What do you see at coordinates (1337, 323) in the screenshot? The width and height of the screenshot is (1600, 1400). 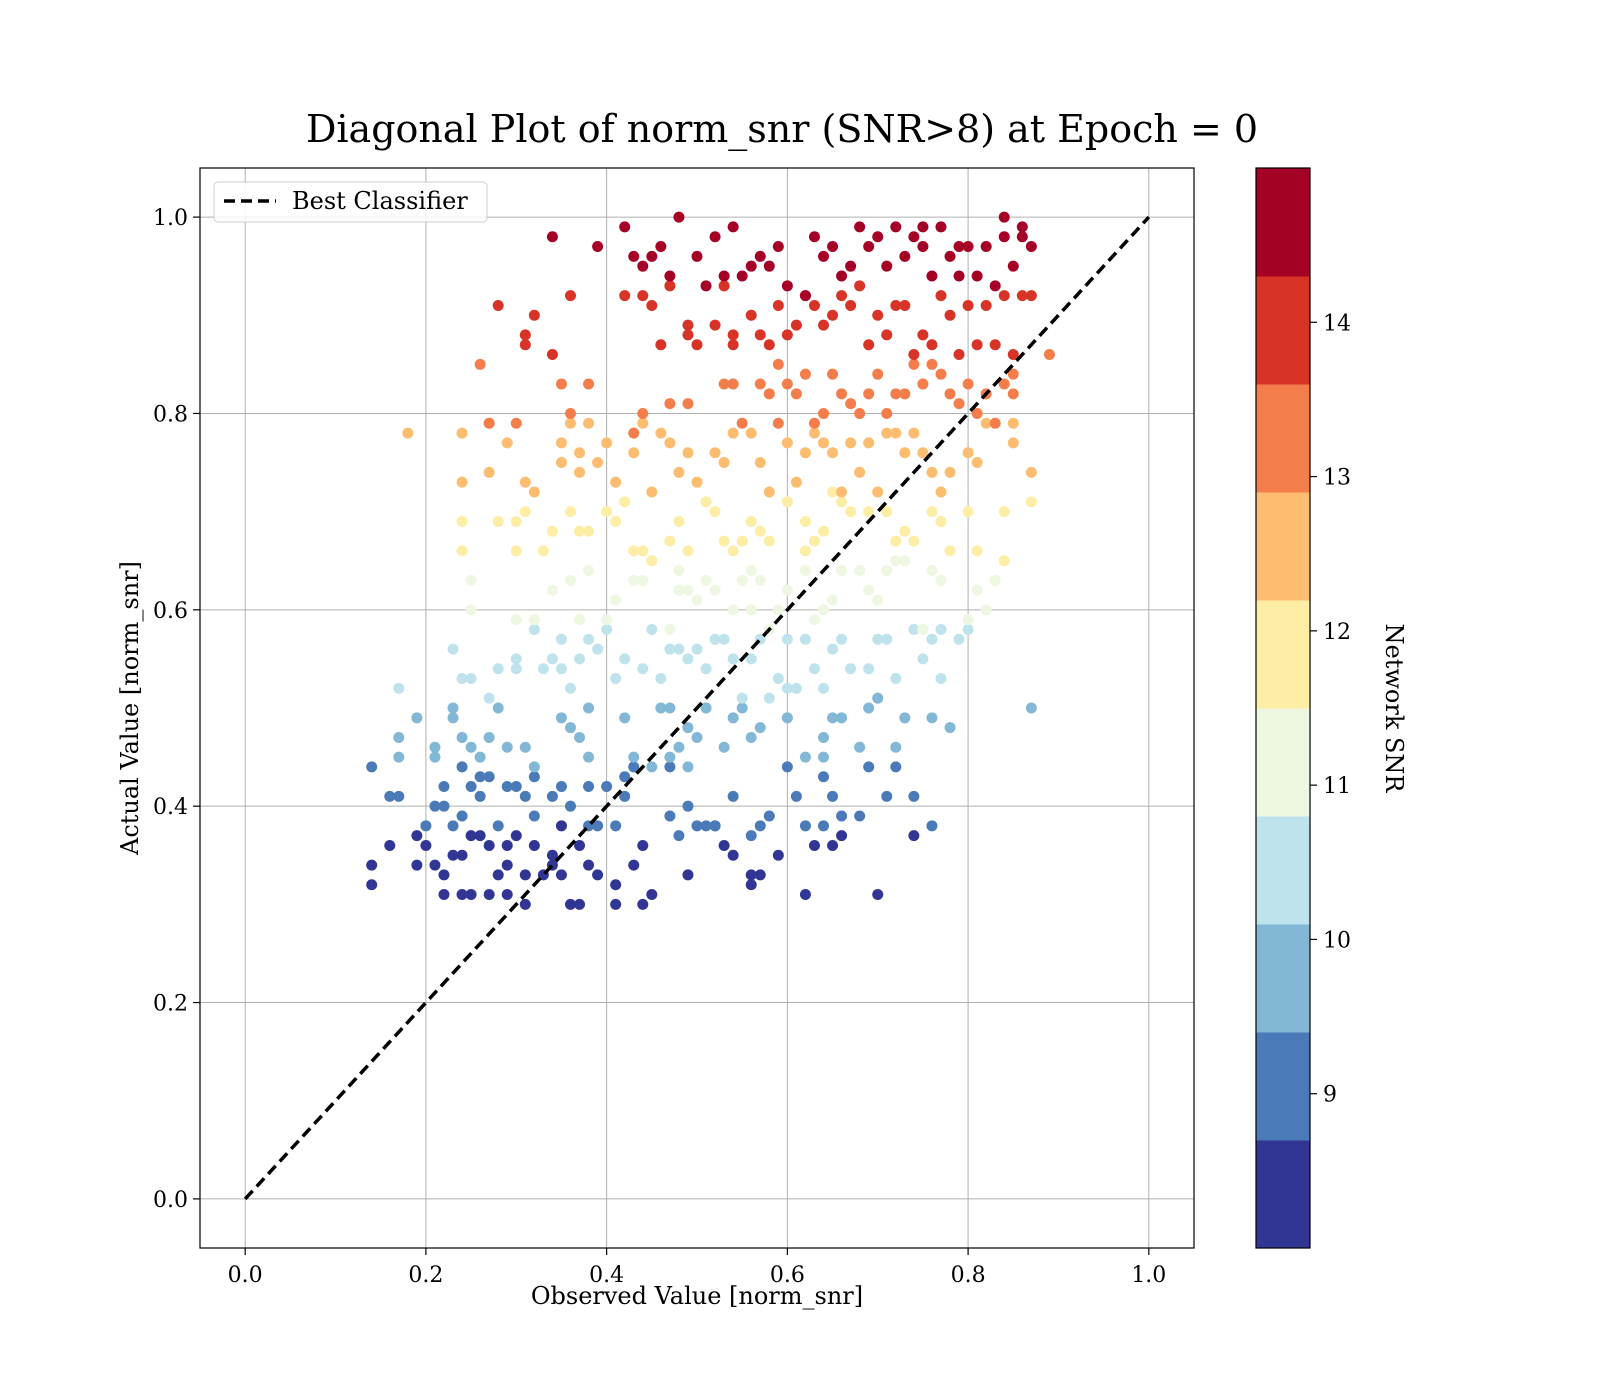 I see `colorbar-tick-label: 14` at bounding box center [1337, 323].